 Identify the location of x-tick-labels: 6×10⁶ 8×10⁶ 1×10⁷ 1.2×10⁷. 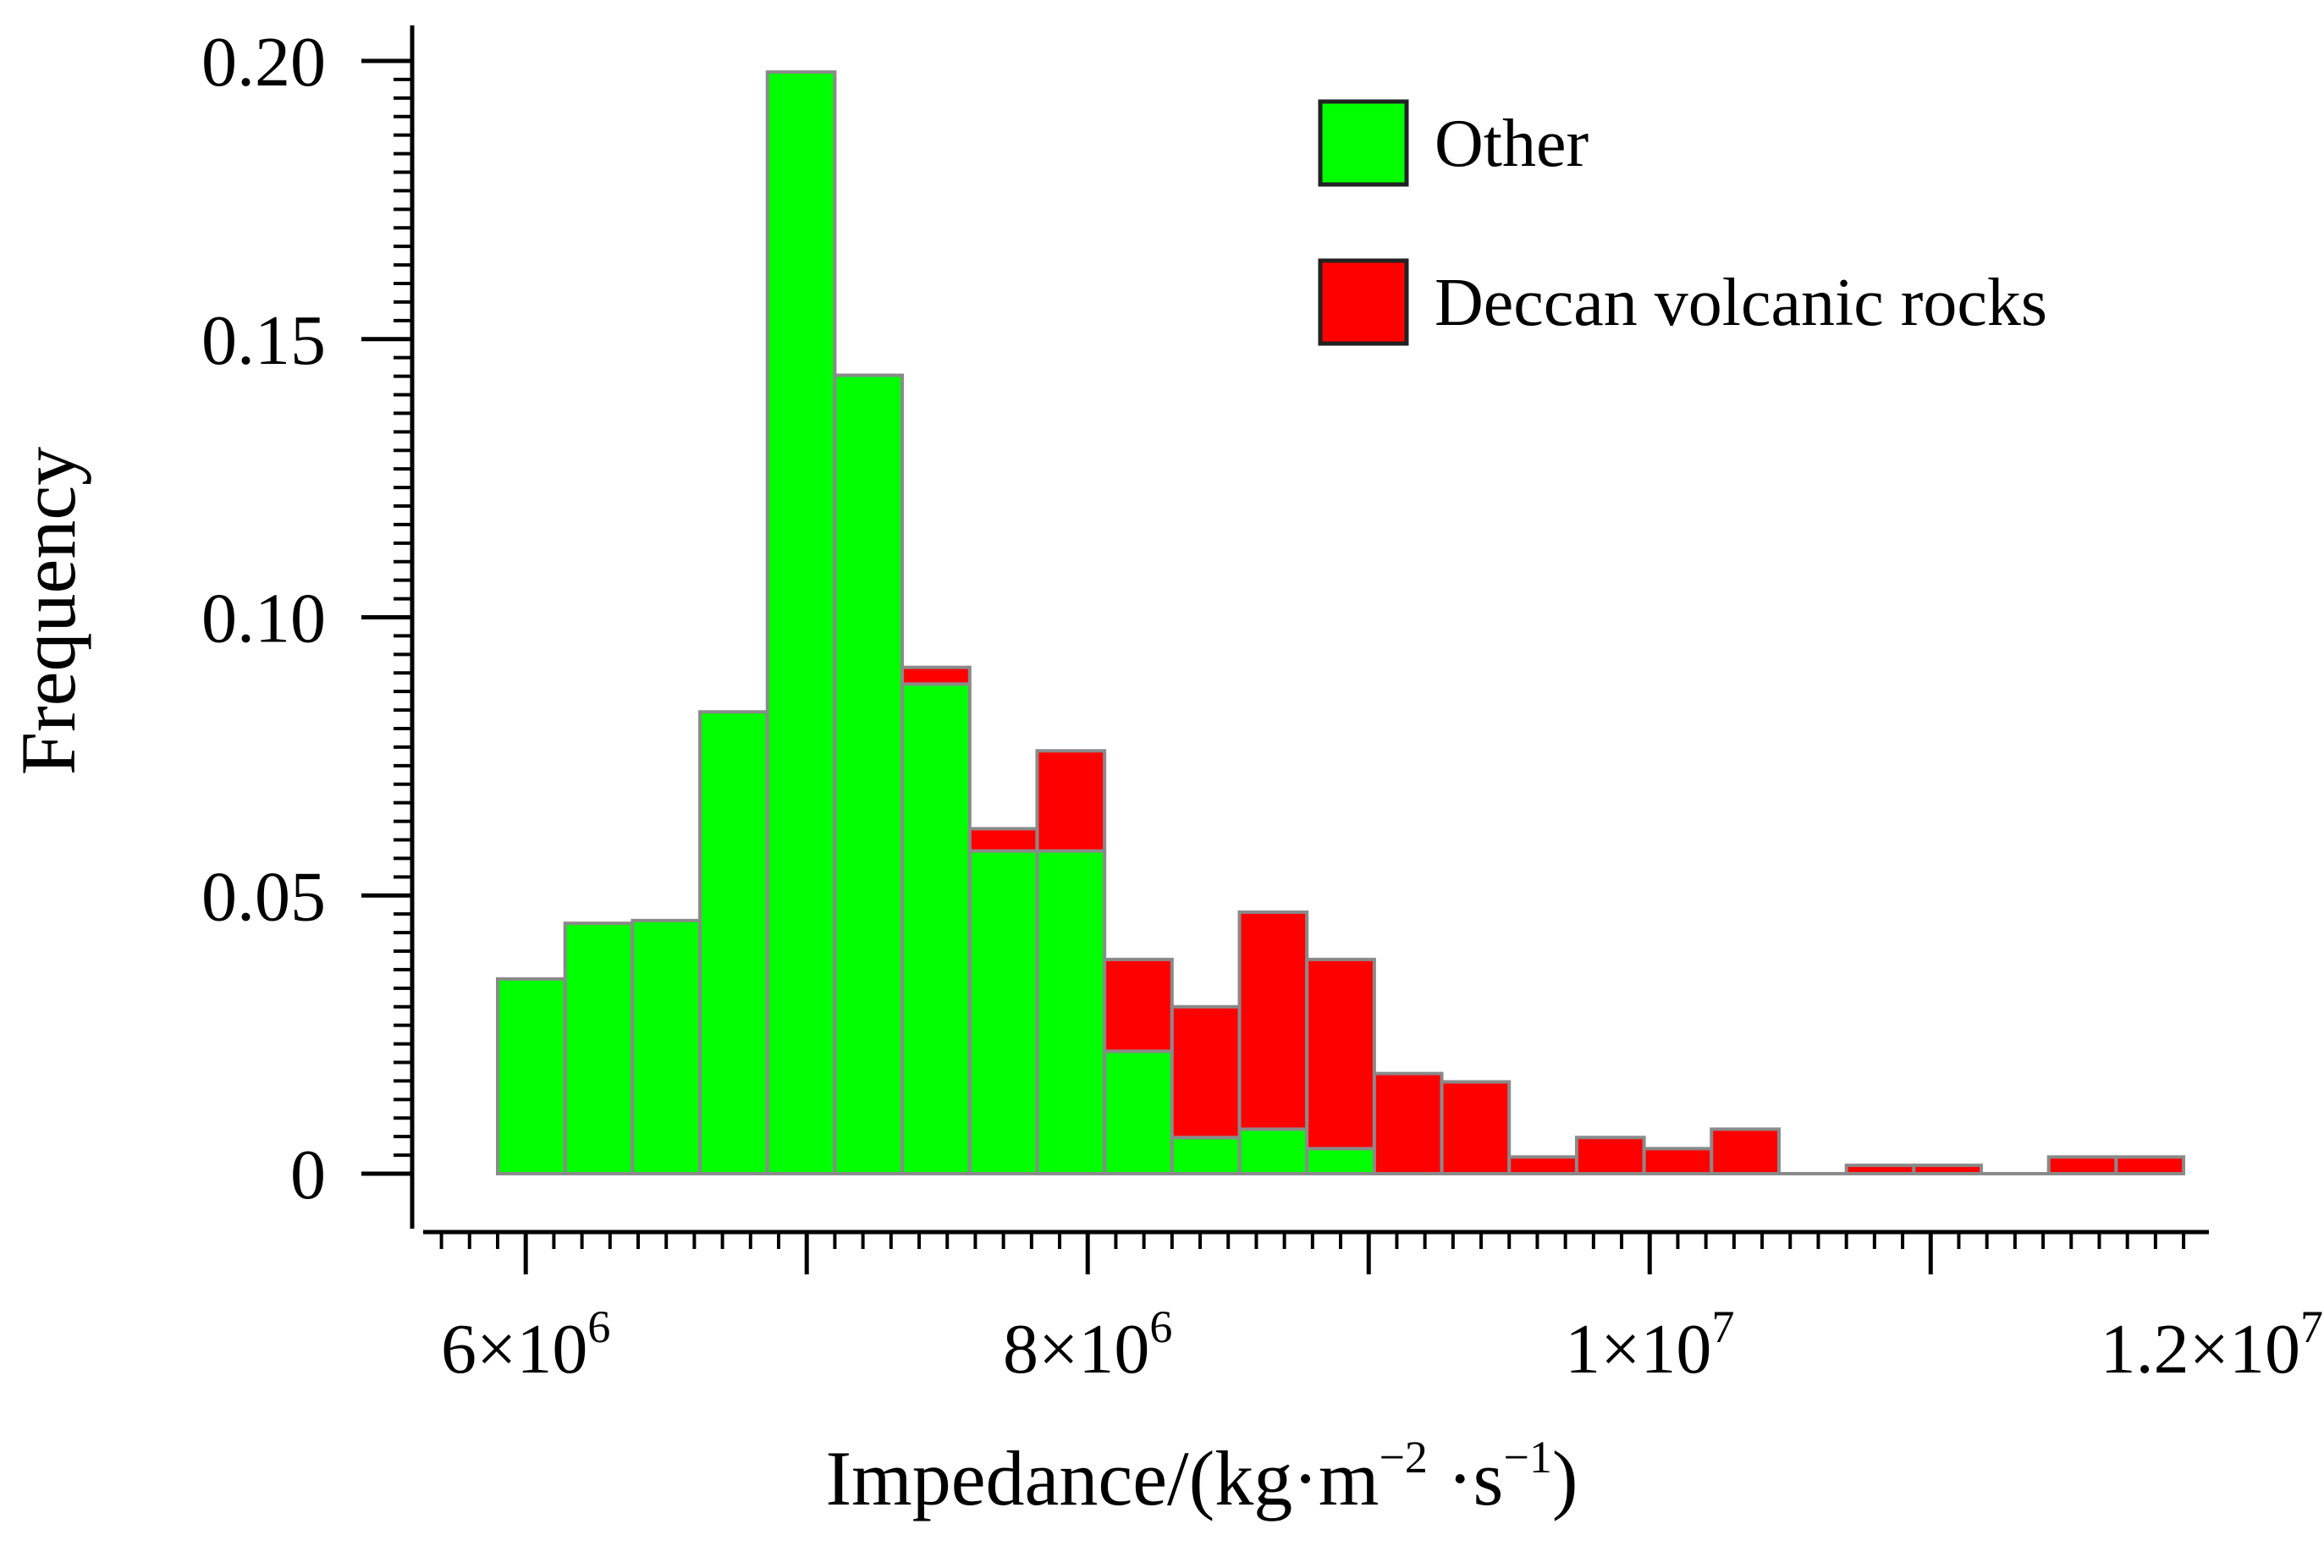
(1382, 1345).